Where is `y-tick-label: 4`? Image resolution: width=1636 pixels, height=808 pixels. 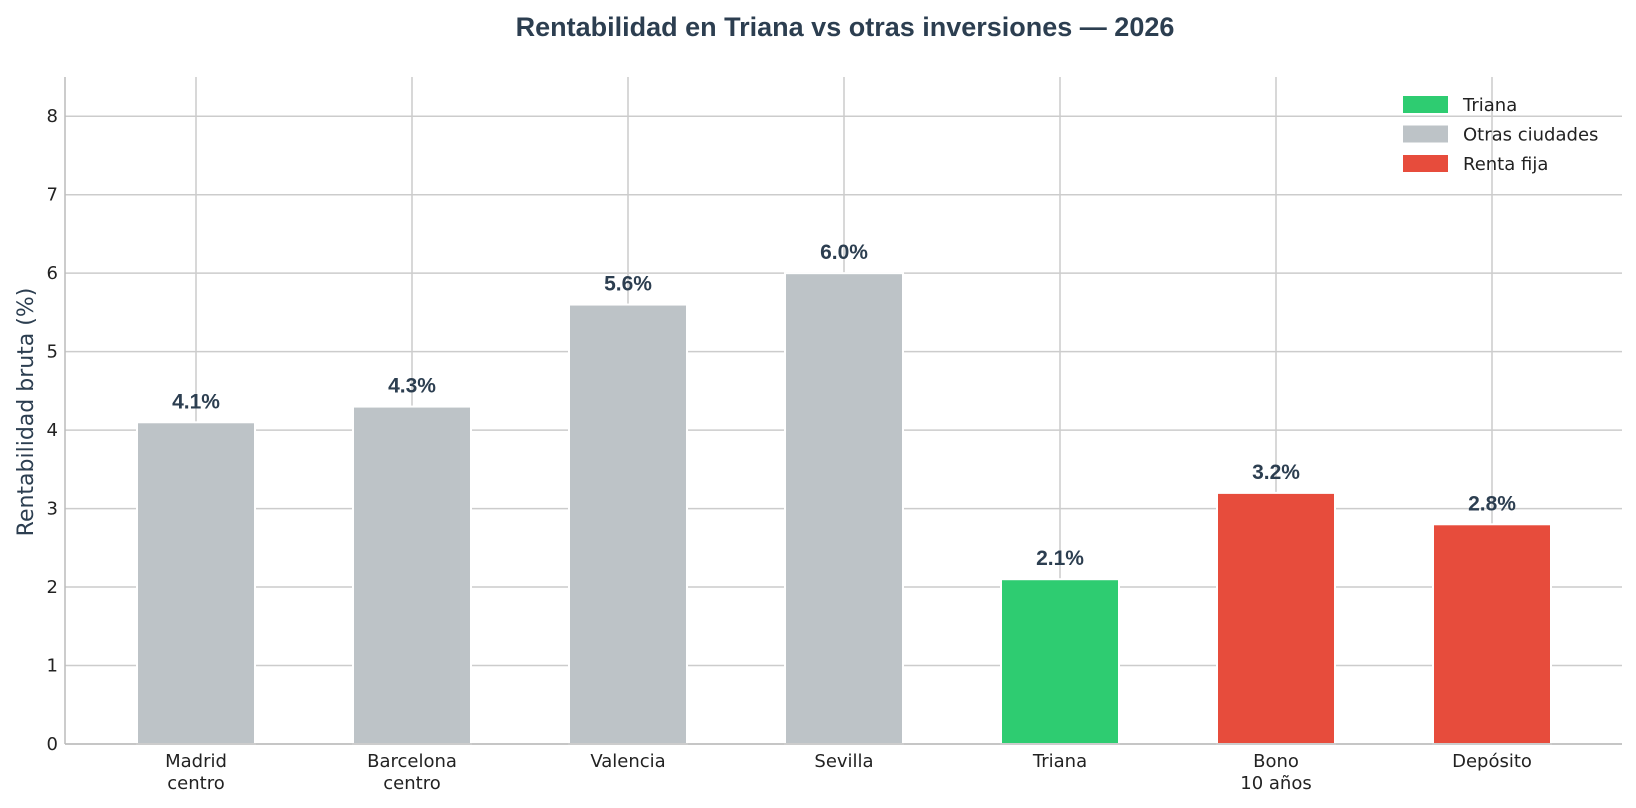 y-tick-label: 4 is located at coordinates (52, 430).